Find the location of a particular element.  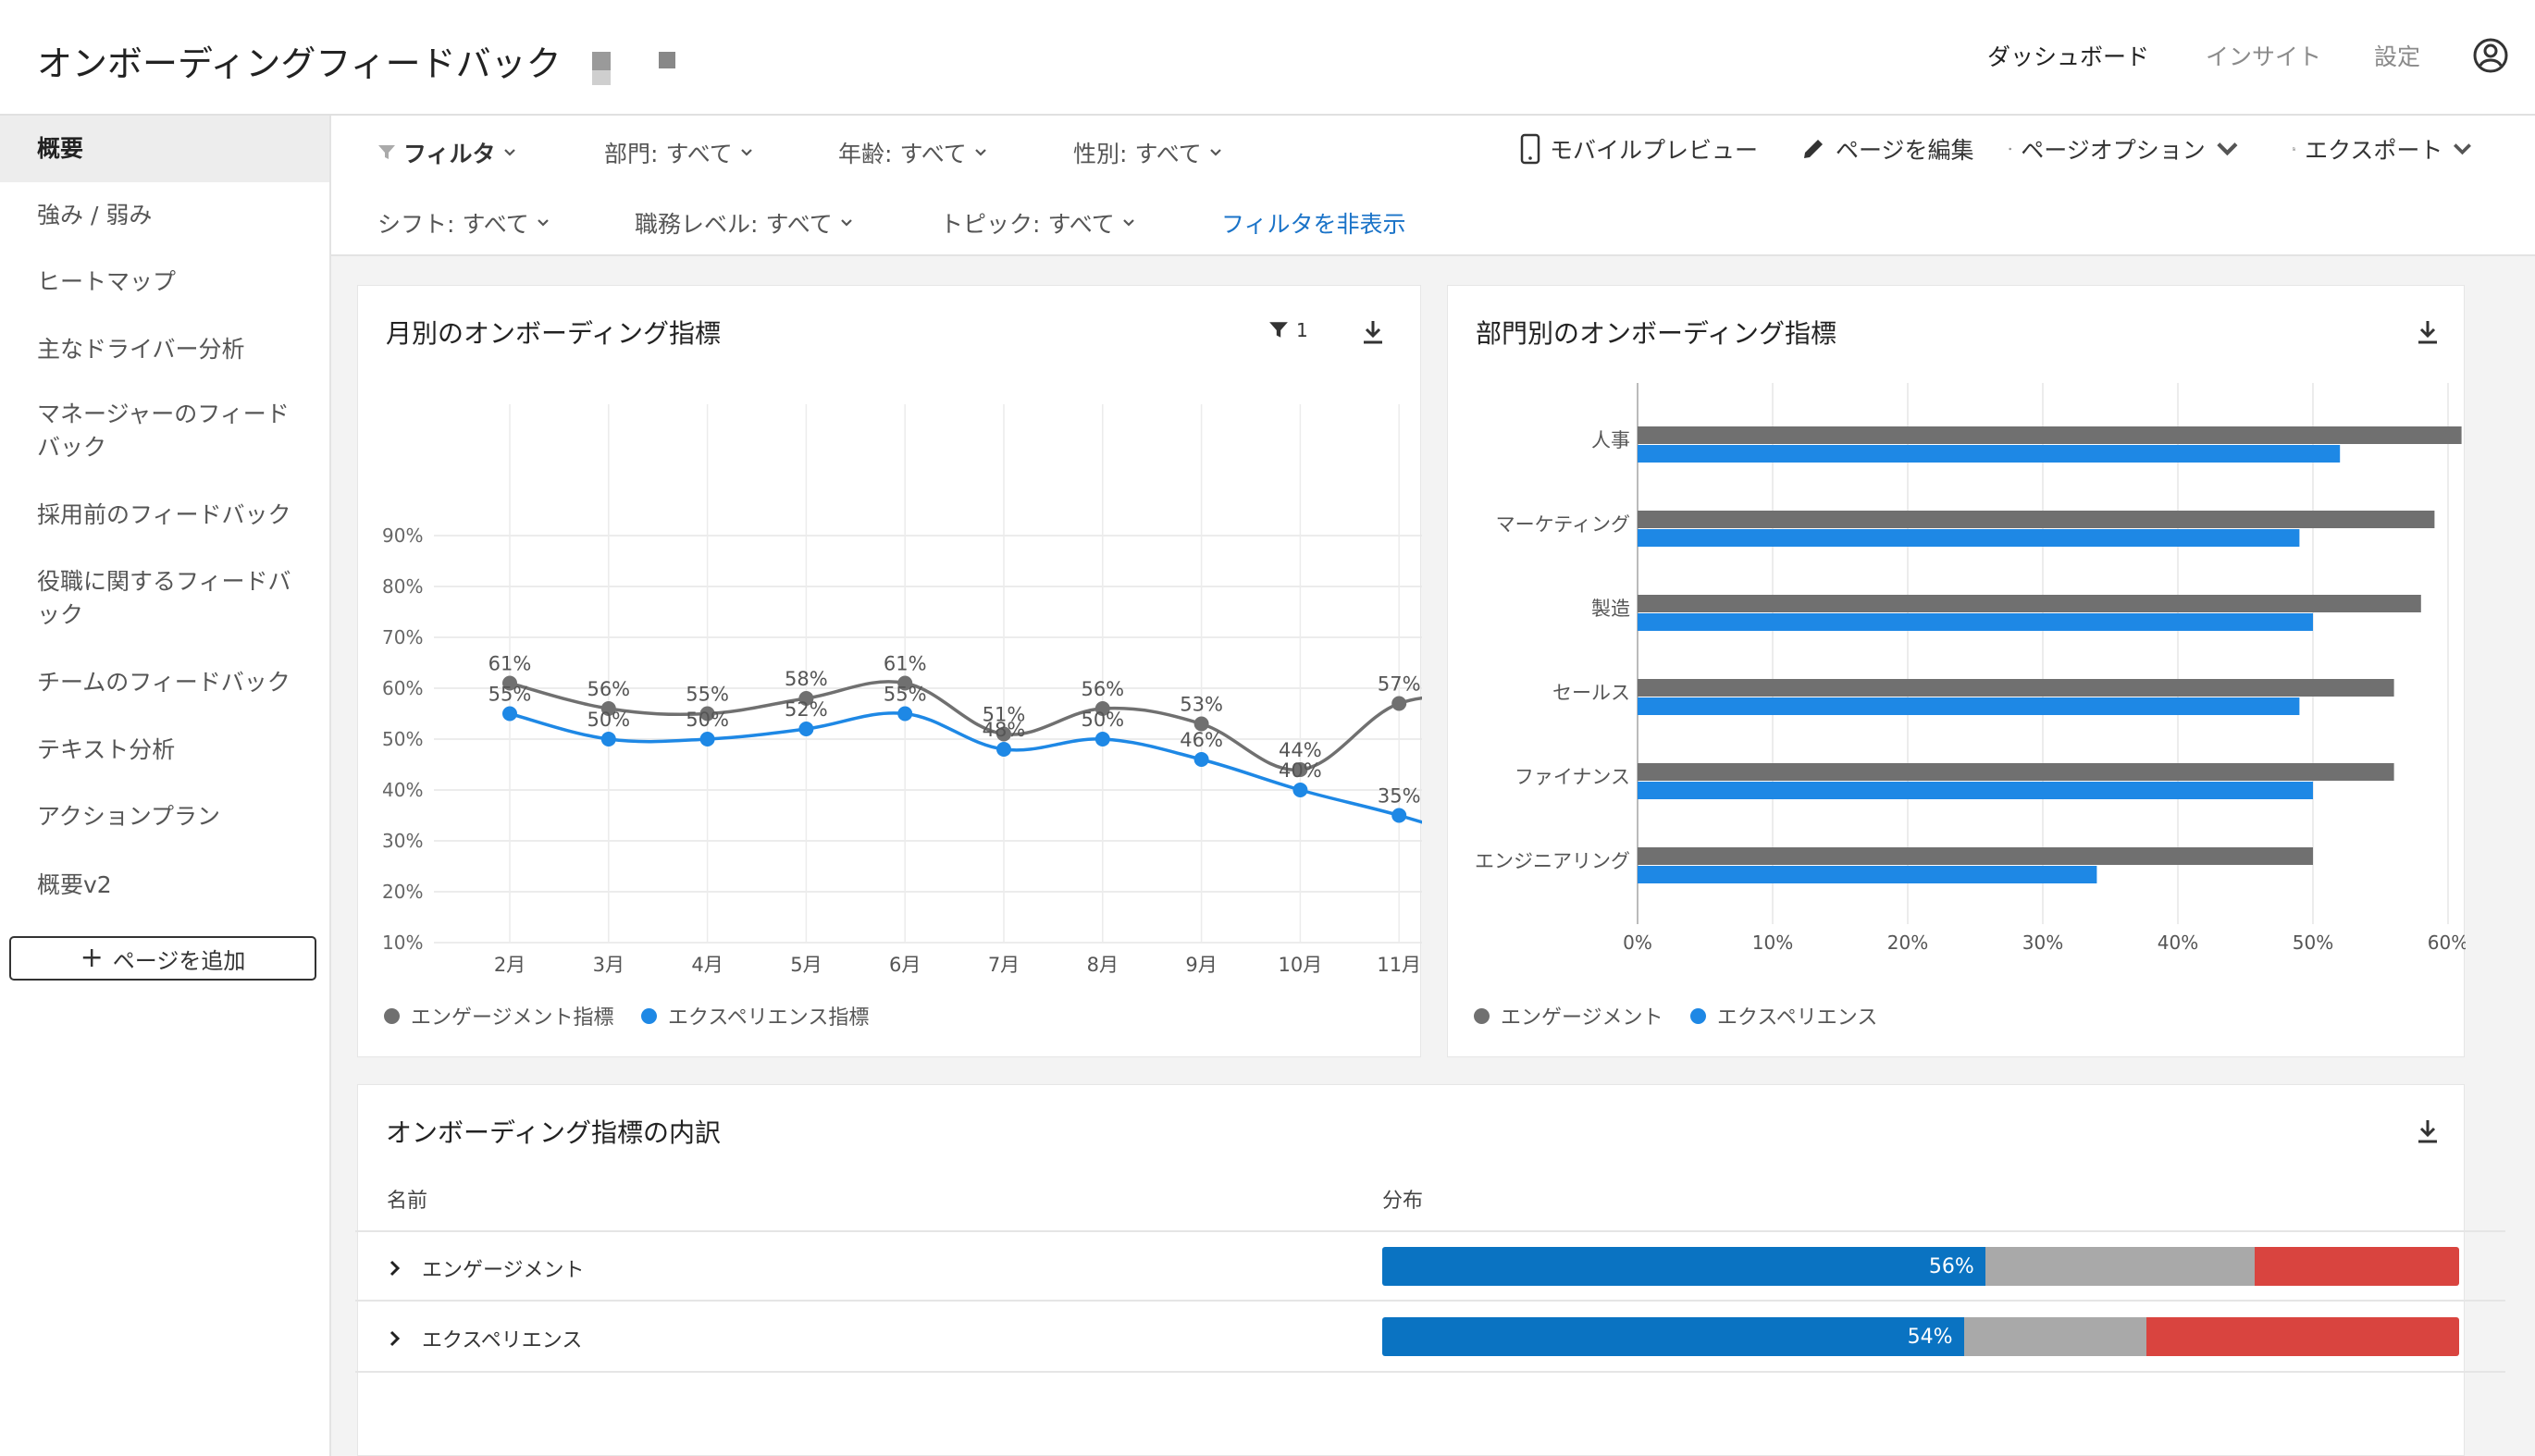

filter-age: 年齢: すべて is located at coordinates (912, 152).